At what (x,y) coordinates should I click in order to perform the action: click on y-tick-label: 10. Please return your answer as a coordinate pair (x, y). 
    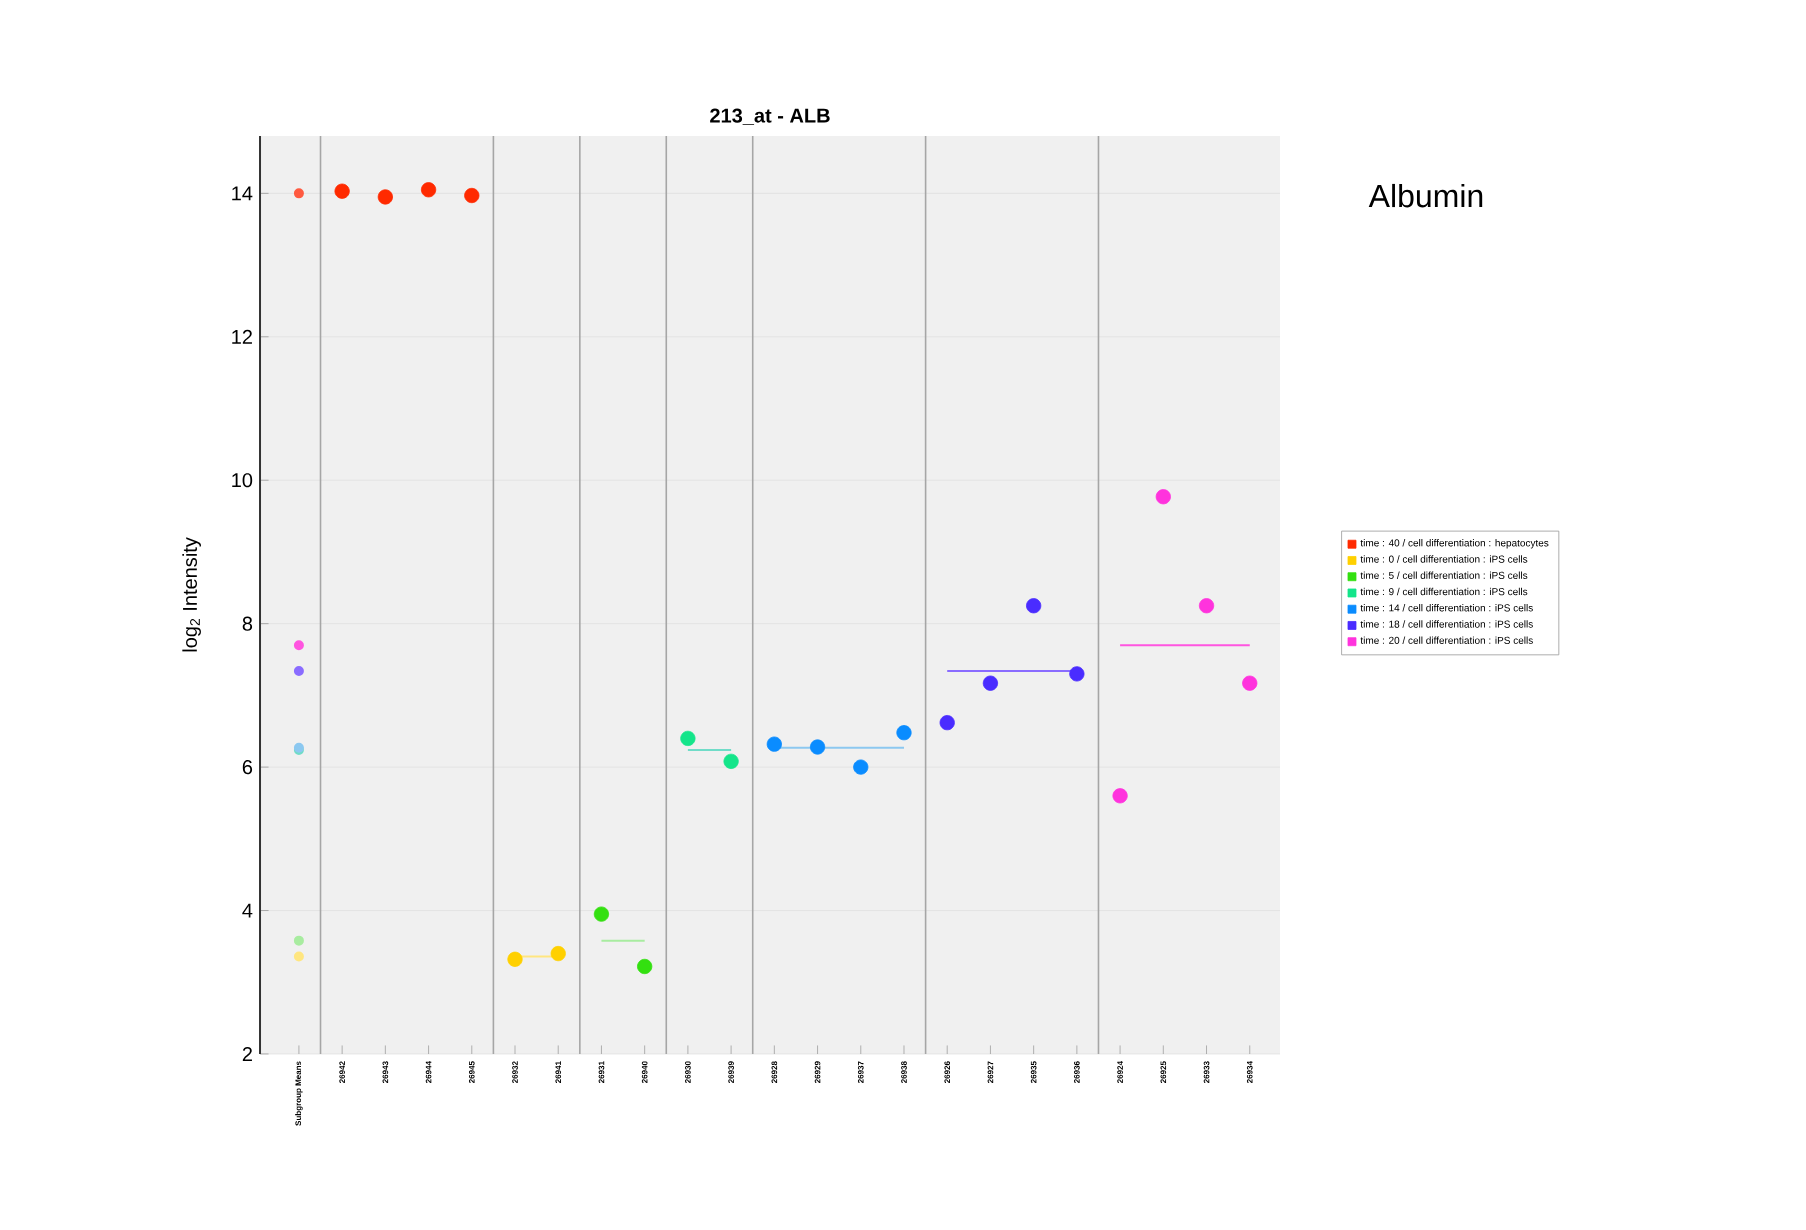
    Looking at the image, I should click on (242, 480).